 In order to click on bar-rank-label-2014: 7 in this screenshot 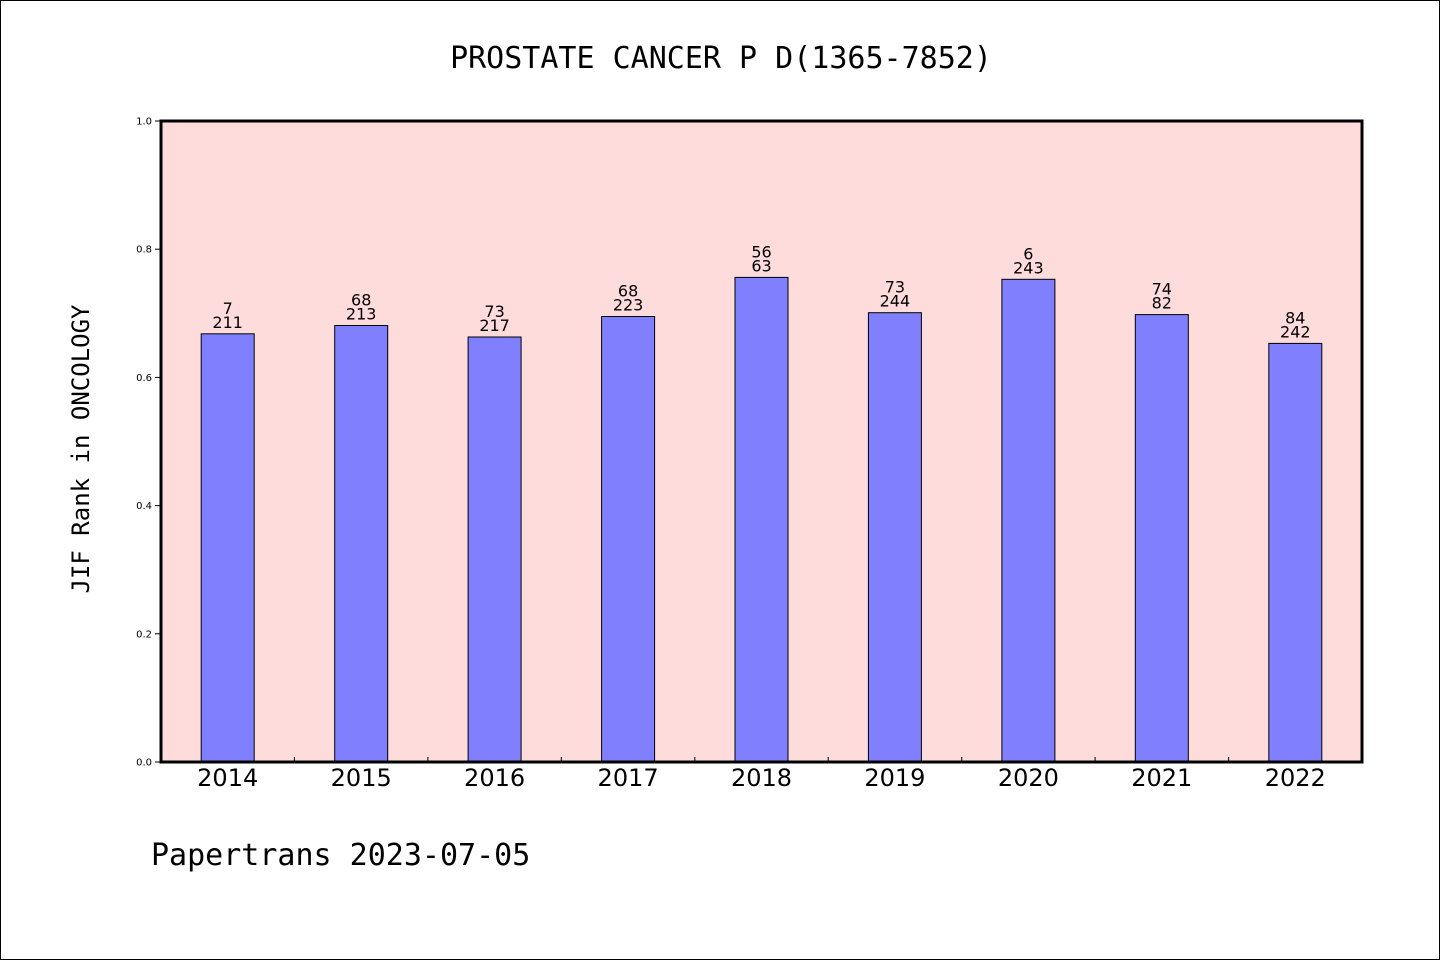, I will do `click(228, 308)`.